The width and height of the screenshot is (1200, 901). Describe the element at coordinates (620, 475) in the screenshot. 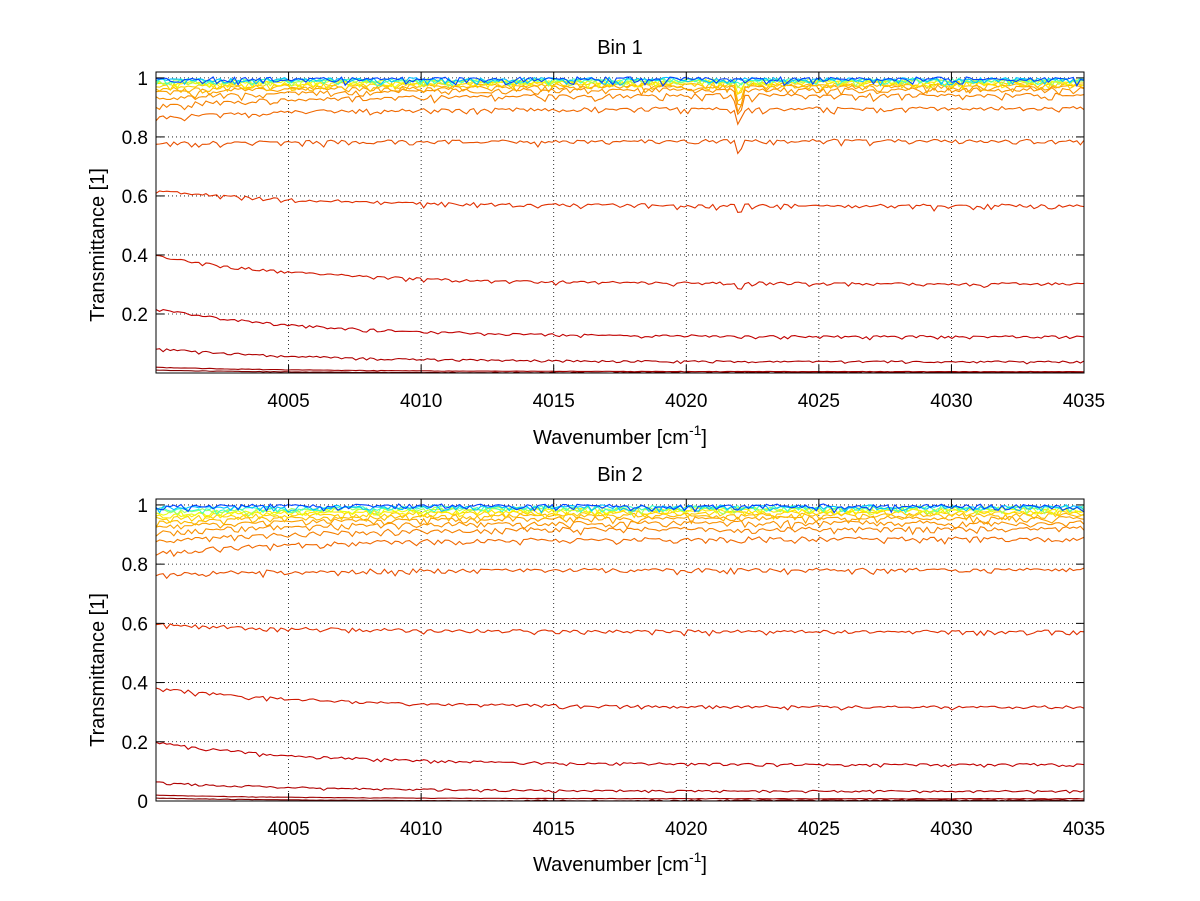

I see `chart-title: Bin 2` at that location.